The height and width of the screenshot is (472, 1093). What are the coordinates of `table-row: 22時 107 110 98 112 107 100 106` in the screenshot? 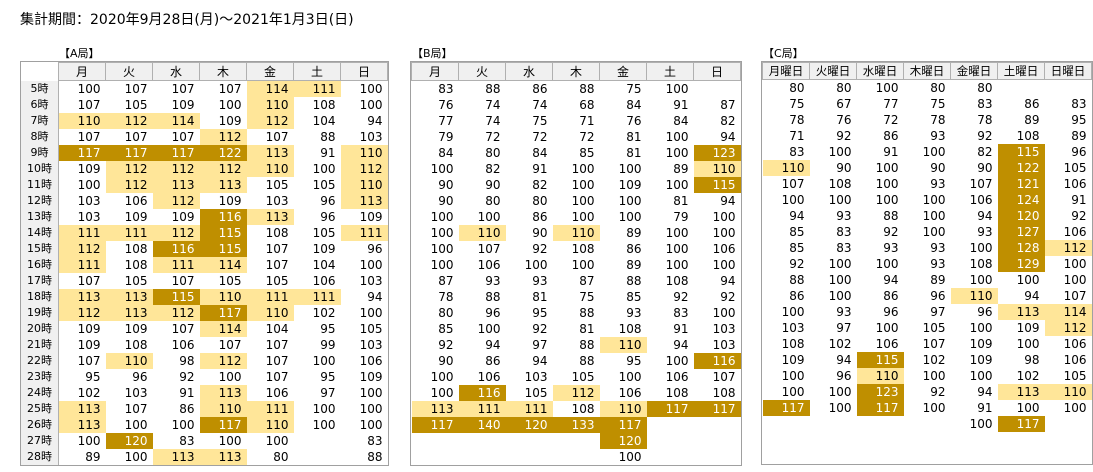 It's located at (204, 361).